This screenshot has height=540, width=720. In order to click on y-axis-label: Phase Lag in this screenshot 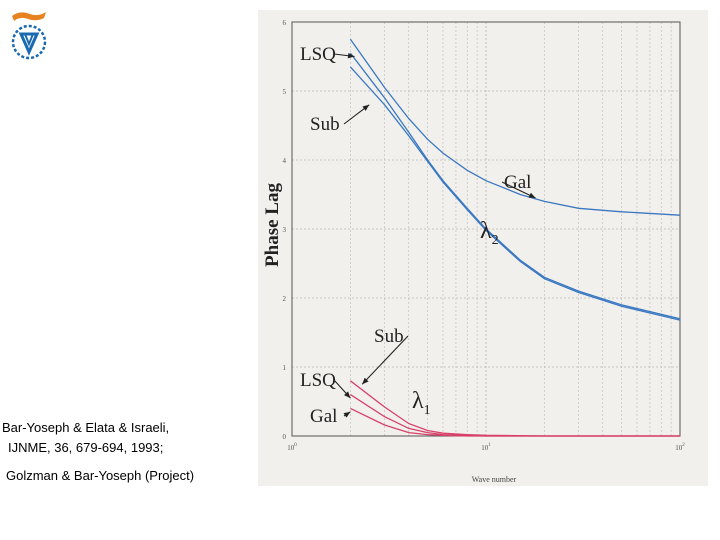, I will do `click(272, 225)`.